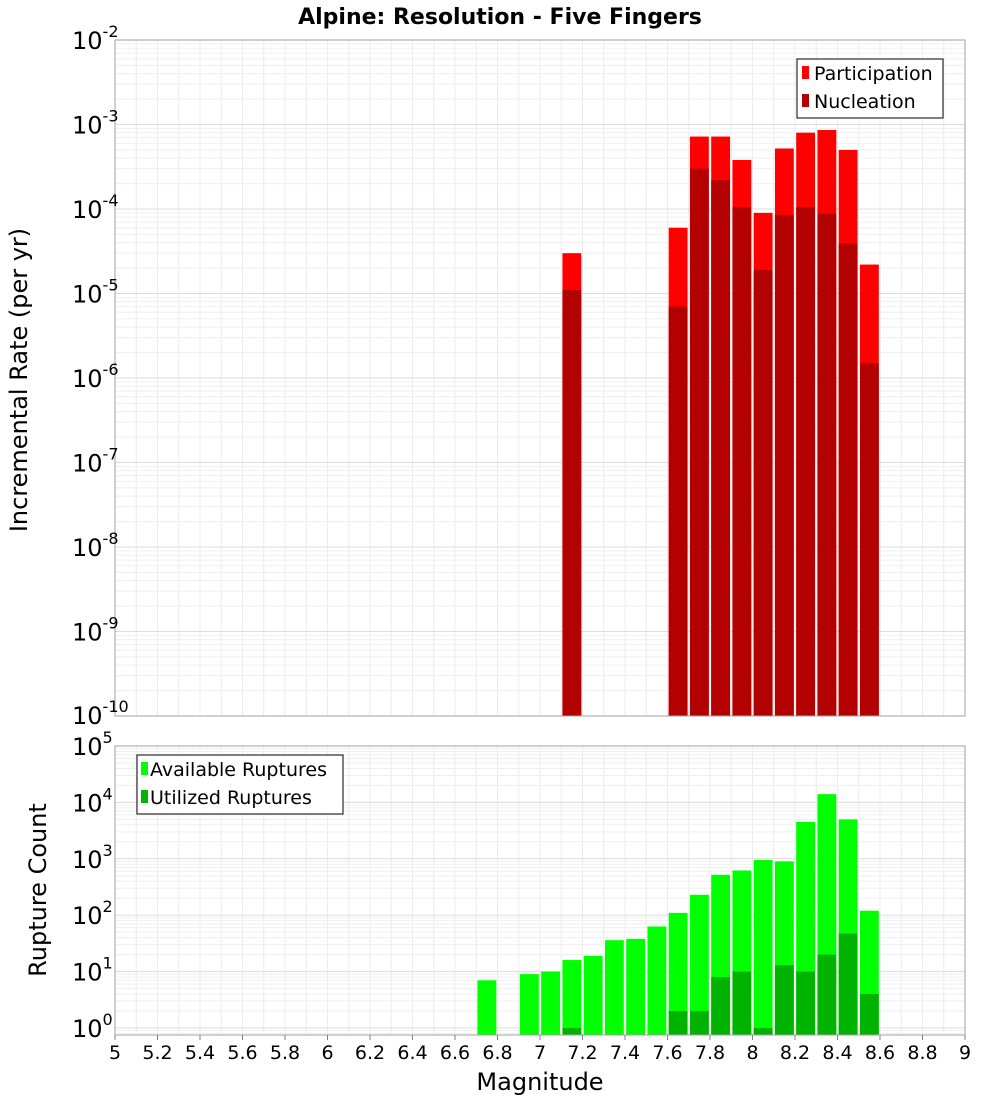  Describe the element at coordinates (111, 369) in the screenshot. I see `rate-y-tick-exponent: -6` at that location.